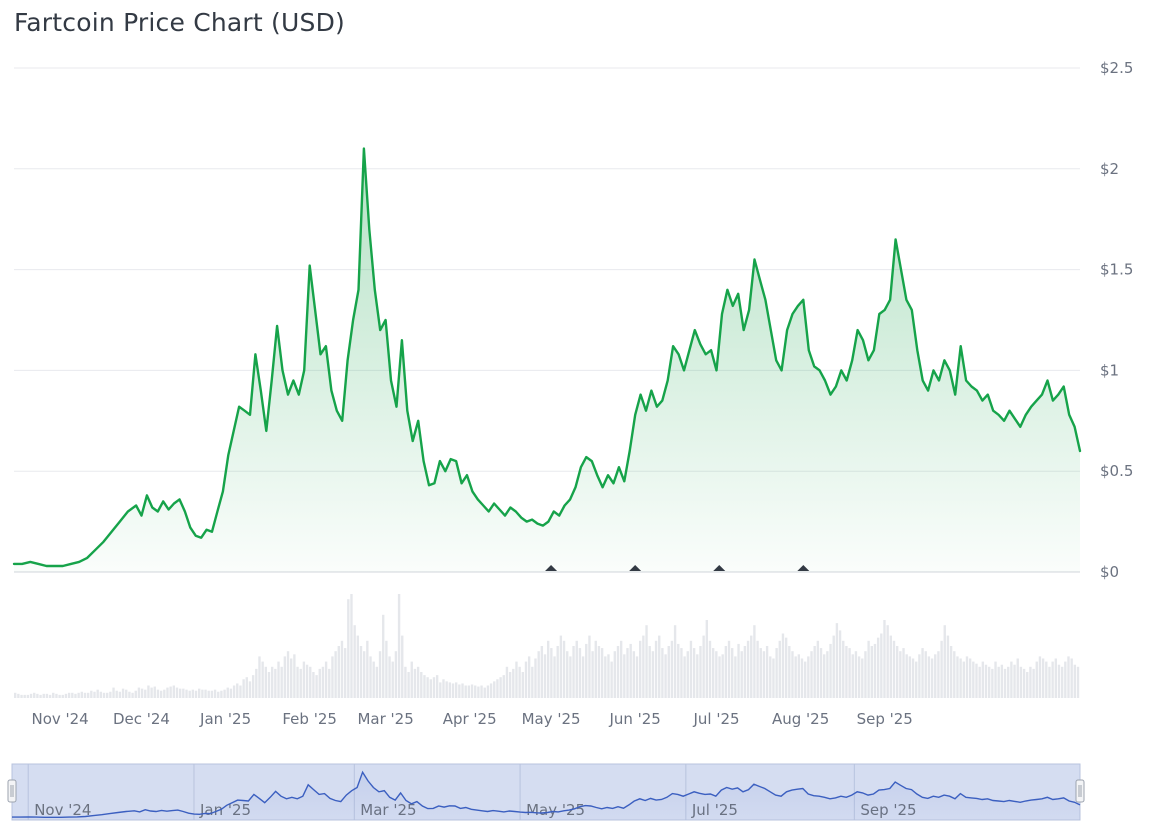  I want to click on navigator-handle-right, so click(1080, 791).